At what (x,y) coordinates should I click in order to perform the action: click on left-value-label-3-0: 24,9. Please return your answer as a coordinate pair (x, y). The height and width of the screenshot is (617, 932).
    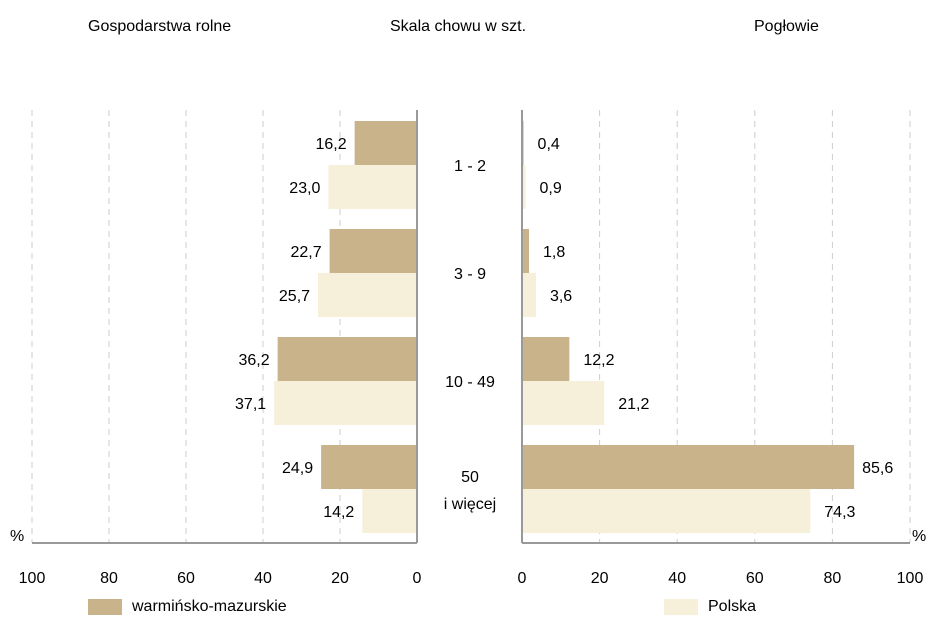
    Looking at the image, I should click on (297, 468).